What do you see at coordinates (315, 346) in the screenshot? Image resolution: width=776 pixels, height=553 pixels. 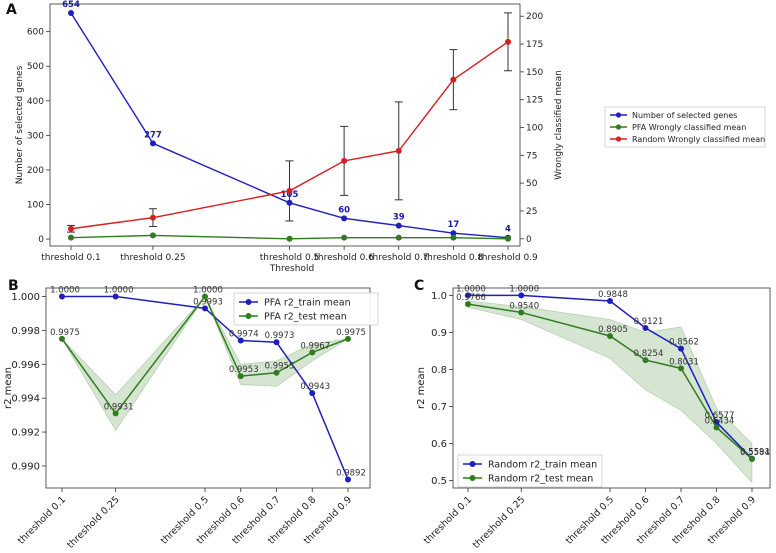 I see `data-label: 0.9967` at bounding box center [315, 346].